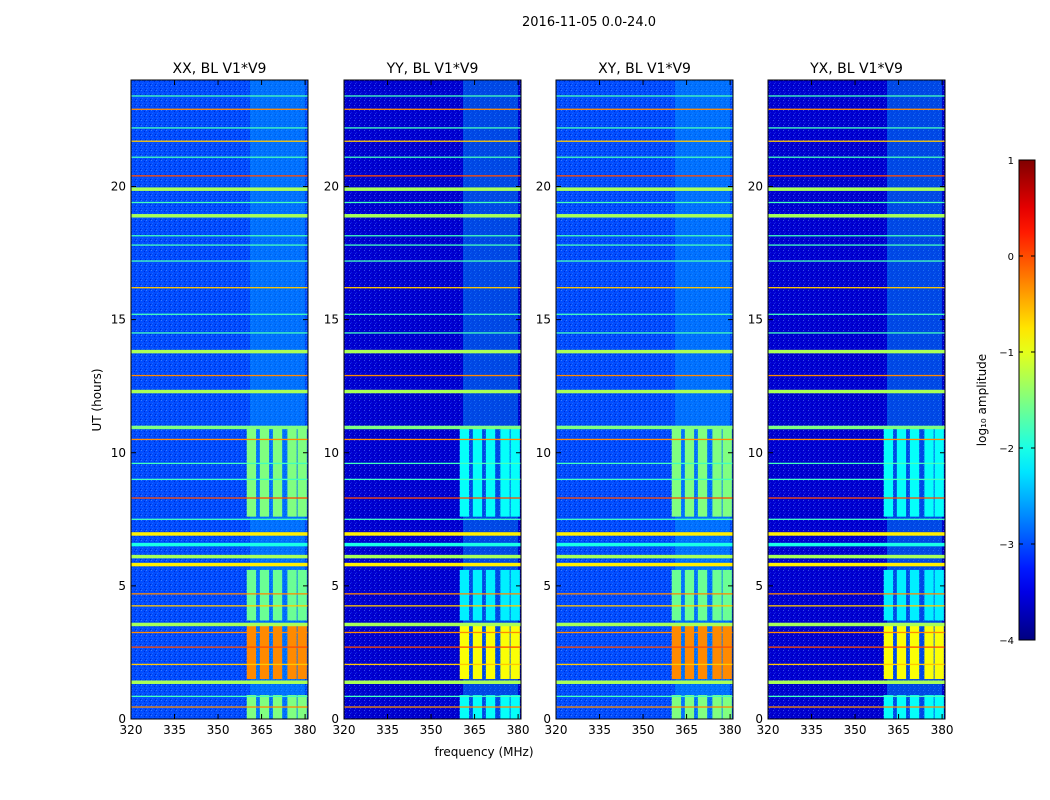 The height and width of the screenshot is (800, 1050). What do you see at coordinates (483, 752) in the screenshot?
I see `x-axis-label: frequency (MHz)` at bounding box center [483, 752].